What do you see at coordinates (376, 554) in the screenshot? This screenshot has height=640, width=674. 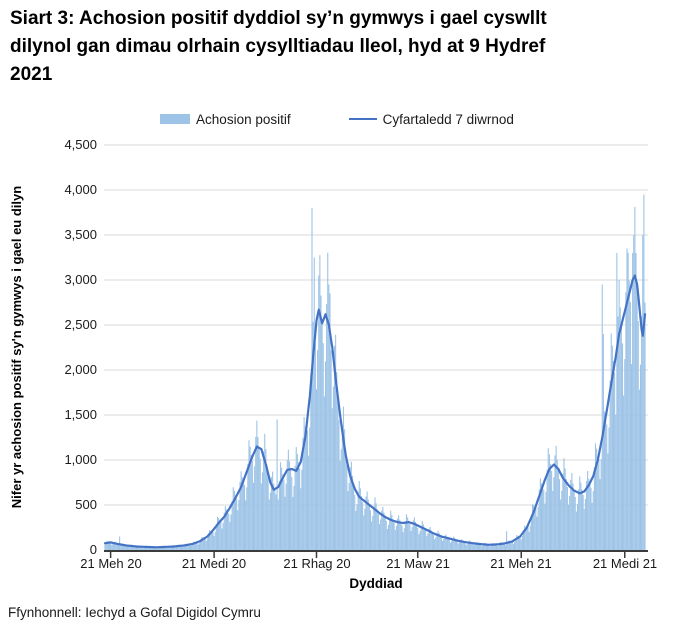 I see `x-axis` at bounding box center [376, 554].